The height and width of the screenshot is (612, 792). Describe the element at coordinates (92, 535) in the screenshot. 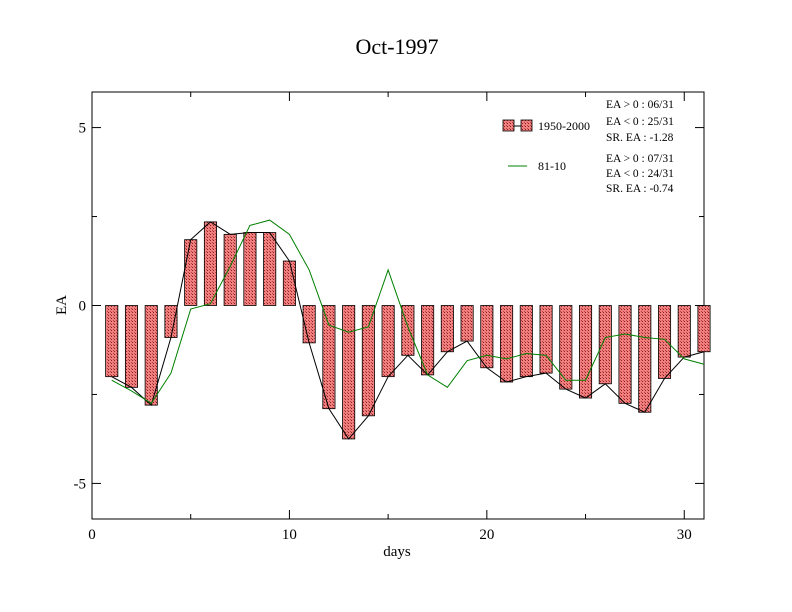

I see `x-tick-label-0: 0` at that location.